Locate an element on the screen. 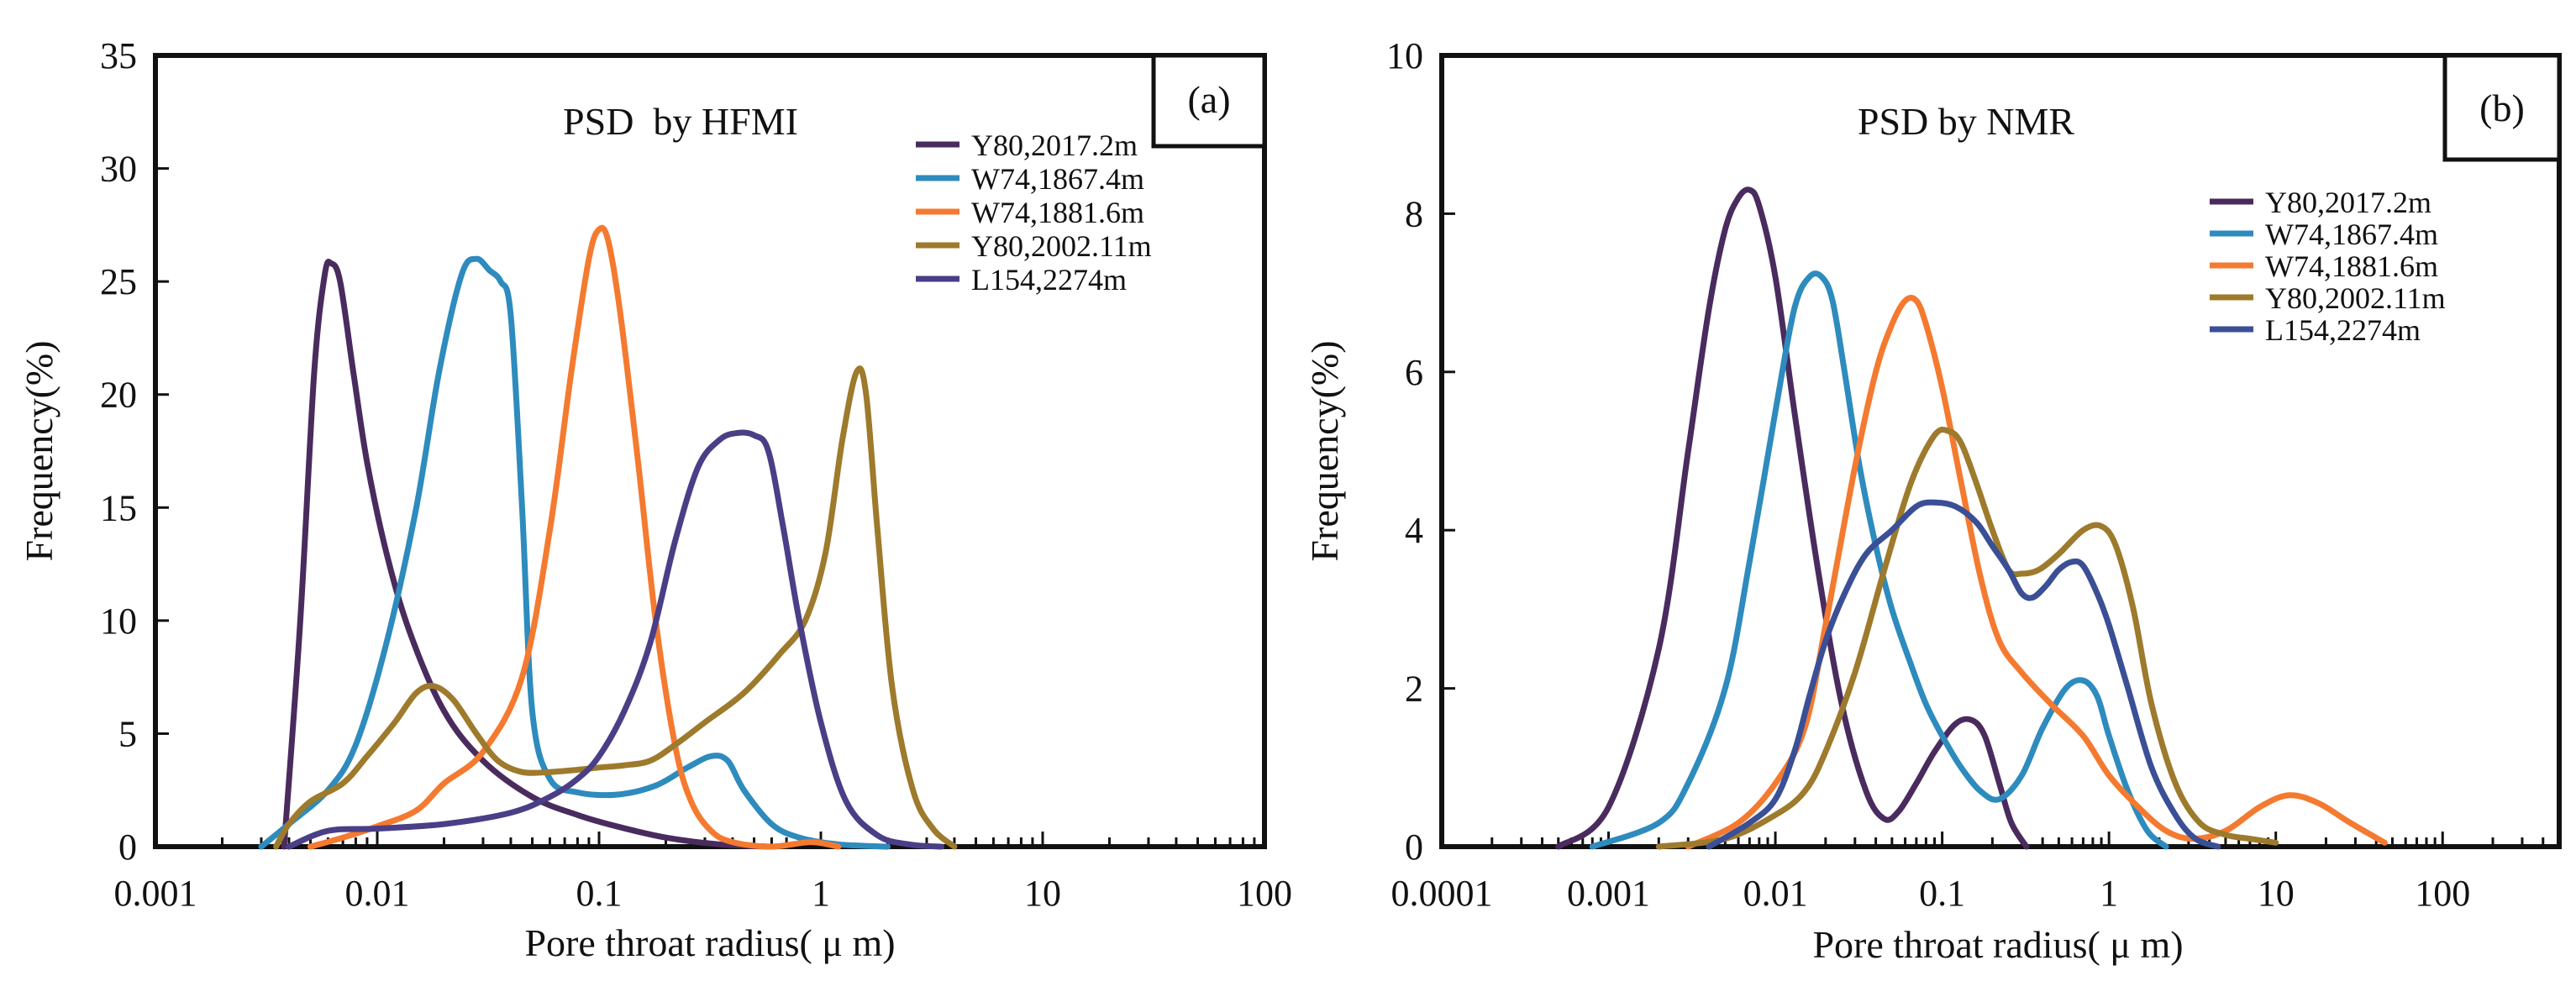  chart-title-b: PSD by NMR is located at coordinates (1966, 121).